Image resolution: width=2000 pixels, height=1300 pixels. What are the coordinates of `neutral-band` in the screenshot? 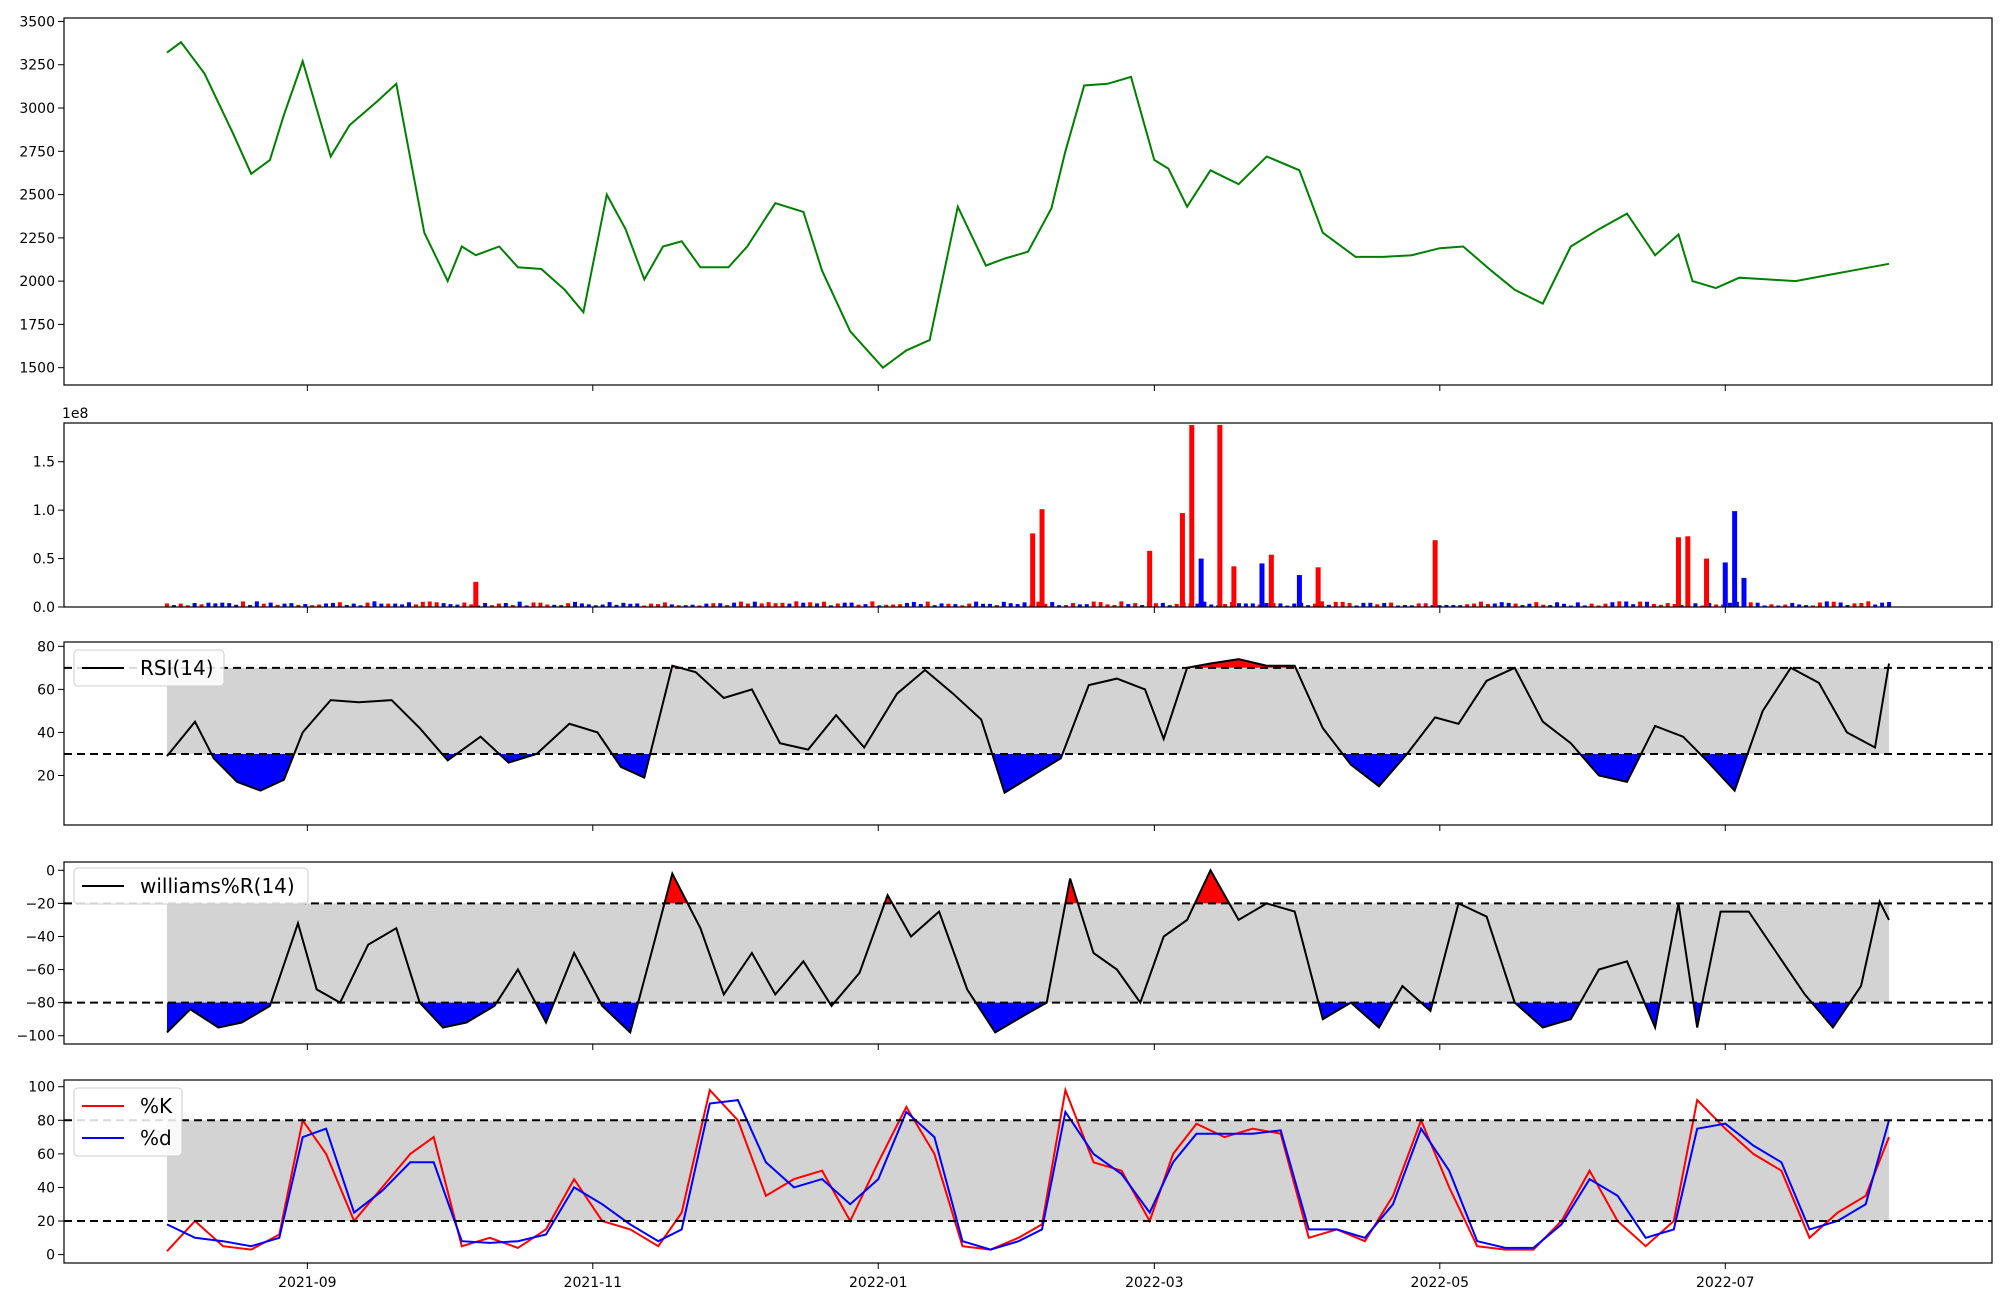 It's located at (1028, 953).